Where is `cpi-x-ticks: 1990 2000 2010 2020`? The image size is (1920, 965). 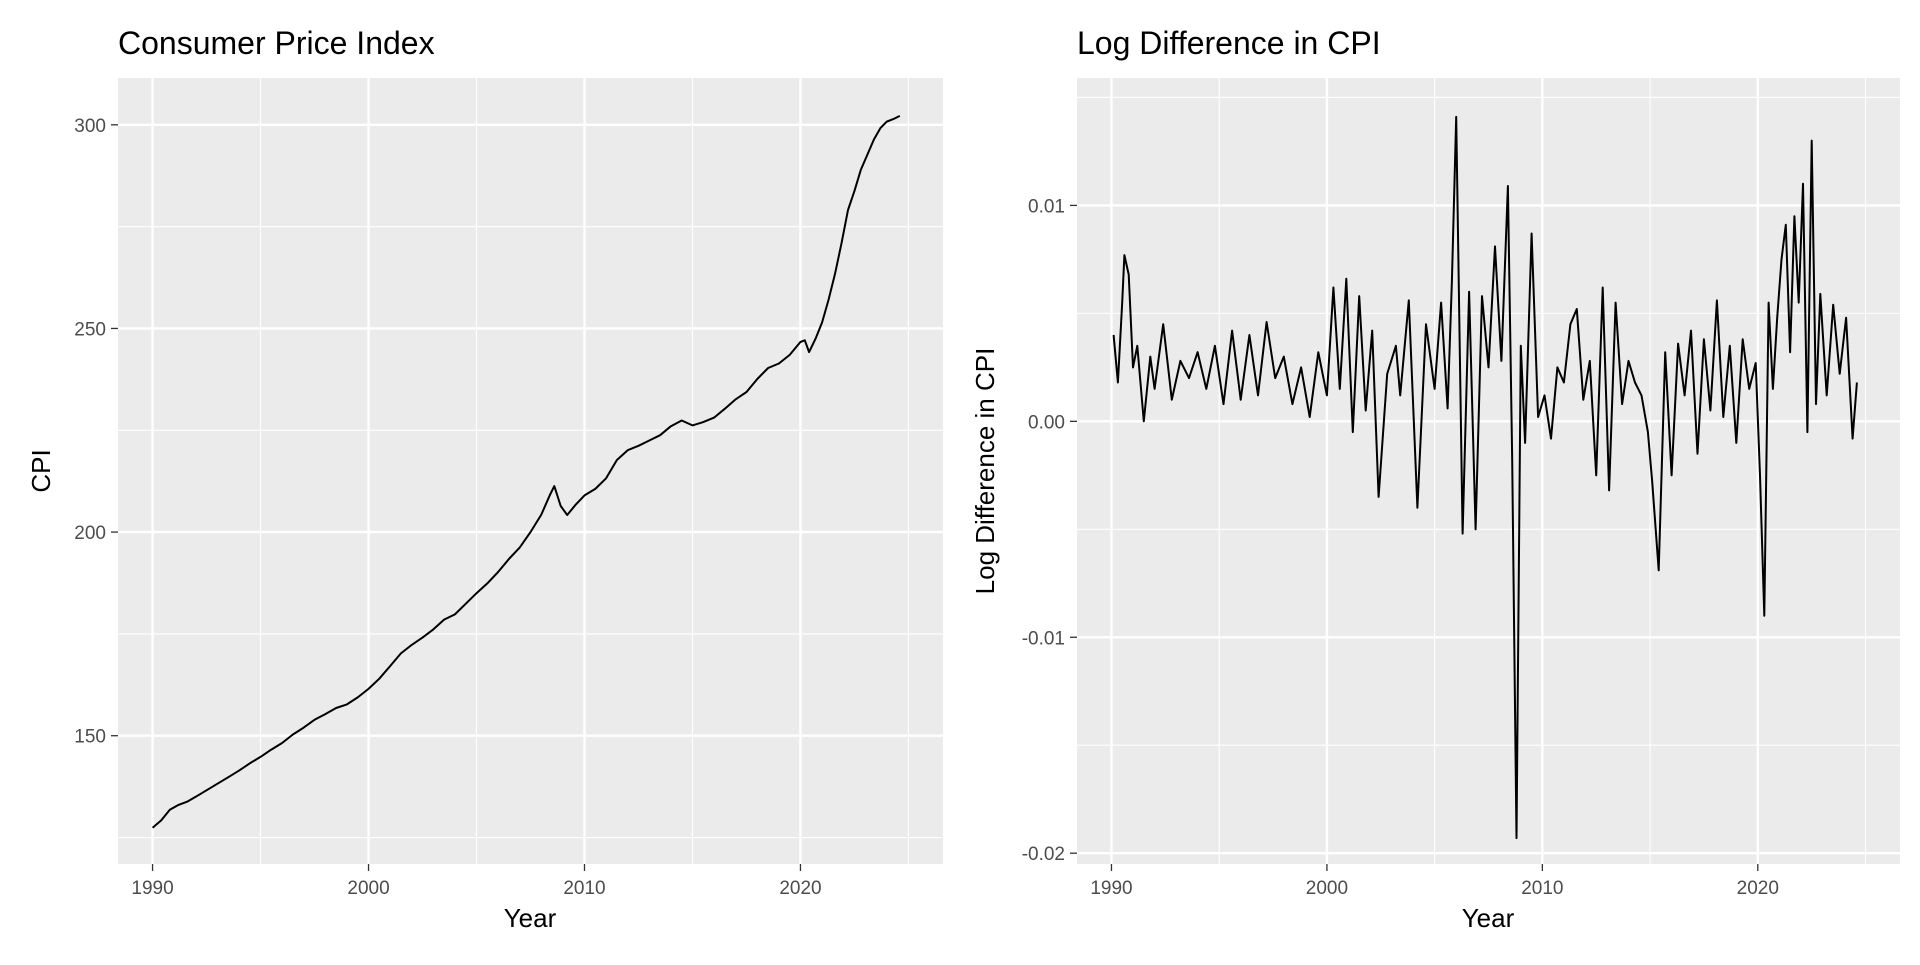 cpi-x-ticks: 1990 2000 2010 2020 is located at coordinates (476, 881).